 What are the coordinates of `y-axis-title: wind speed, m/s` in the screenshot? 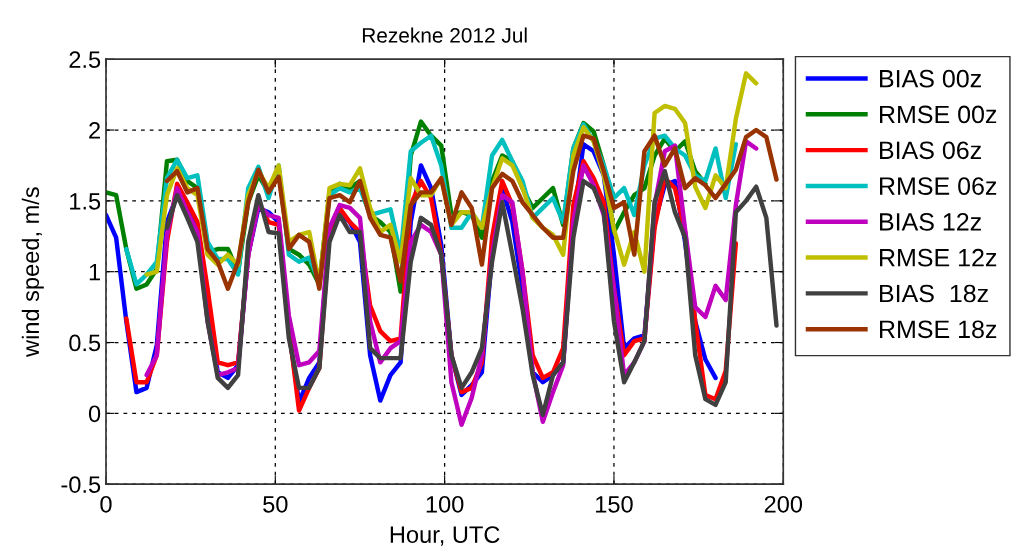 It's located at (32, 272).